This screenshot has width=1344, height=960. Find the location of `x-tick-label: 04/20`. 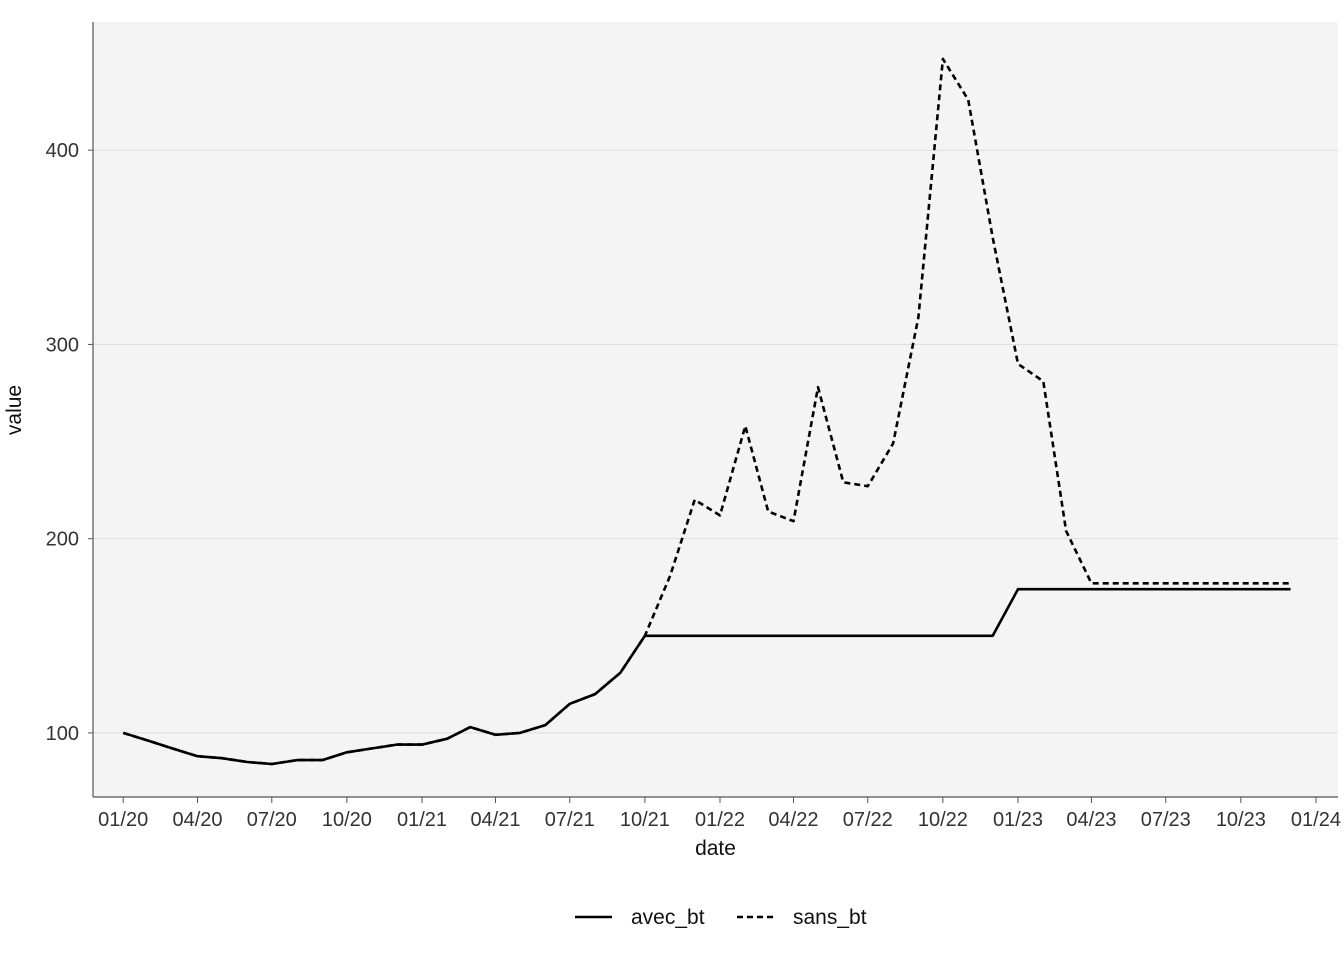

x-tick-label: 04/20 is located at coordinates (197, 820).